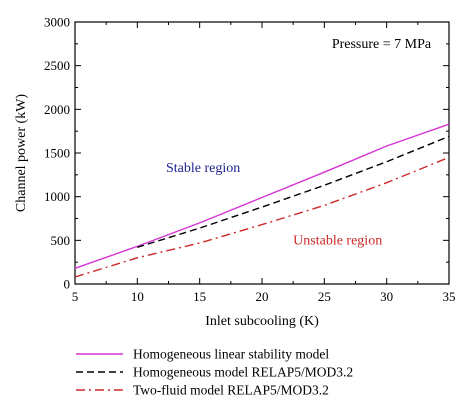 This screenshot has width=474, height=417. Describe the element at coordinates (449, 296) in the screenshot. I see `x-tick-label: 35` at that location.